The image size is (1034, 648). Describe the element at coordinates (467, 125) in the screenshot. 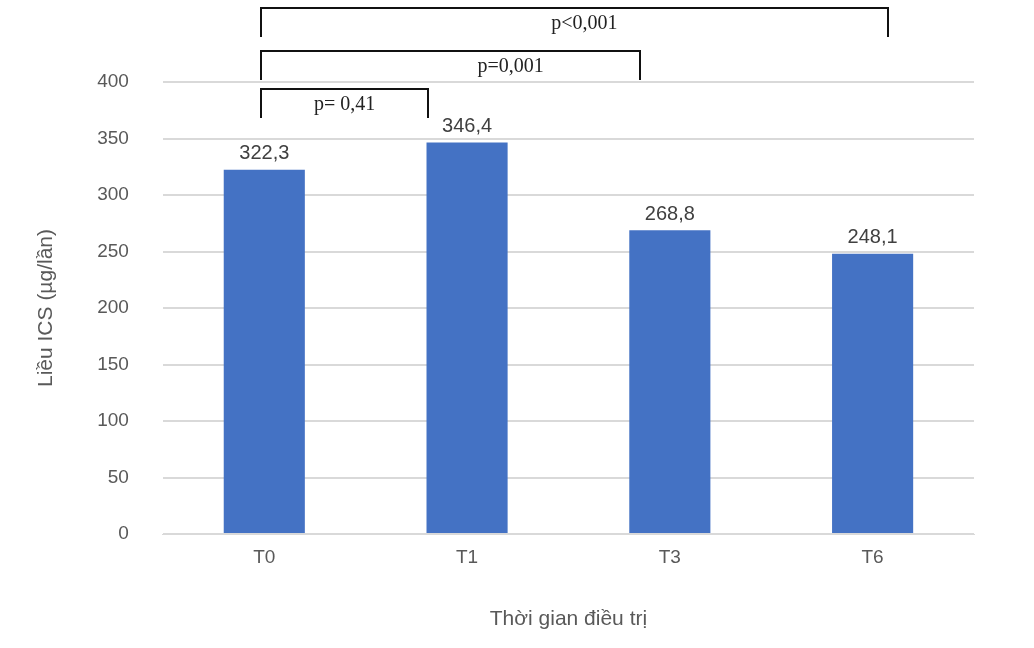

I see `data-label: 346,4` at that location.